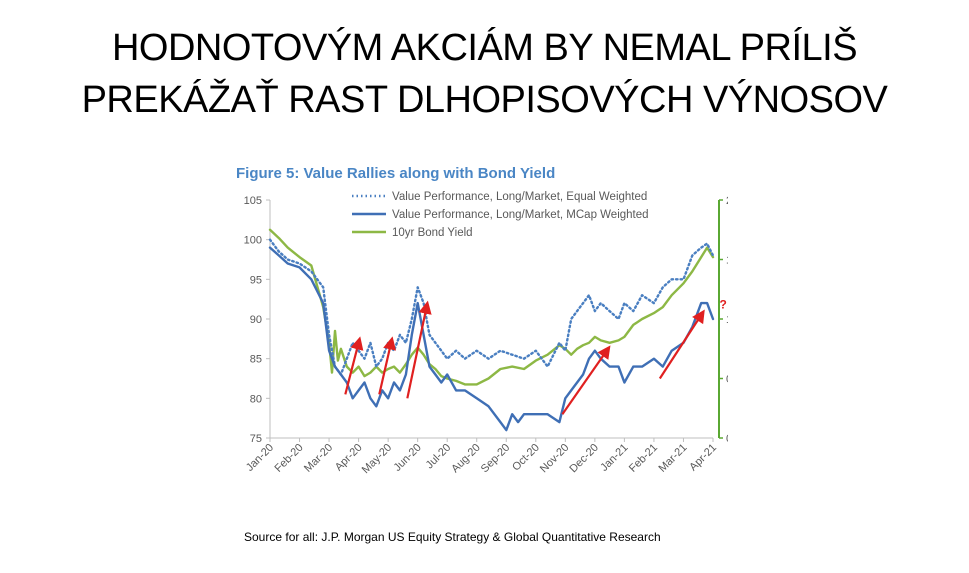  I want to click on x-tick-label: Jan-20, so click(260, 458).